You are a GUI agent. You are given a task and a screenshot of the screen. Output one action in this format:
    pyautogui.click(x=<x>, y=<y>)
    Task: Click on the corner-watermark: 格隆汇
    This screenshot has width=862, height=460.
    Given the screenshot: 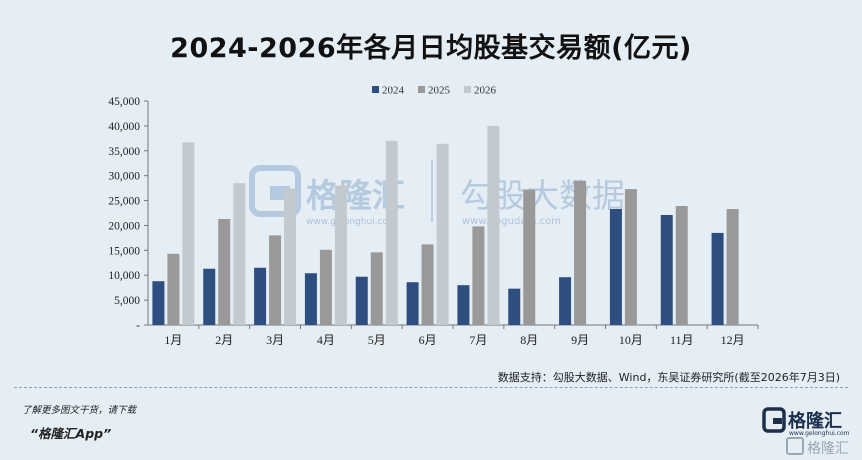 What is the action you would take?
    pyautogui.click(x=817, y=447)
    